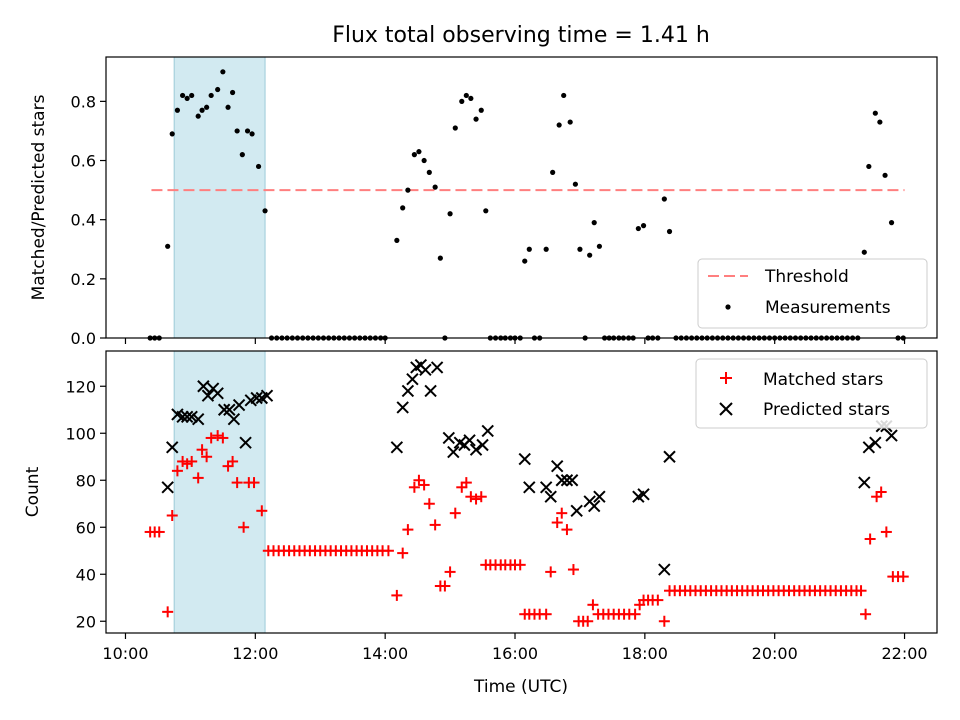 This screenshot has width=960, height=720. What do you see at coordinates (826, 410) in the screenshot?
I see `legend-predicted-label: Predicted stars` at bounding box center [826, 410].